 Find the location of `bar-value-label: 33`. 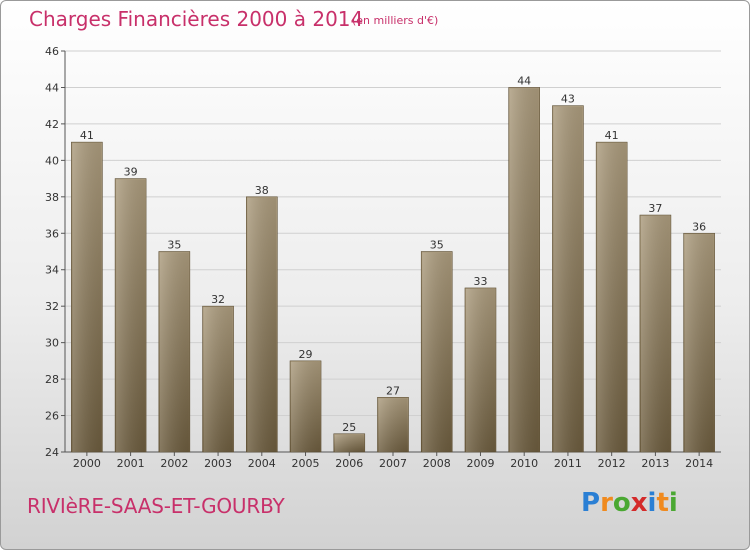

bar-value-label: 33 is located at coordinates (480, 281).